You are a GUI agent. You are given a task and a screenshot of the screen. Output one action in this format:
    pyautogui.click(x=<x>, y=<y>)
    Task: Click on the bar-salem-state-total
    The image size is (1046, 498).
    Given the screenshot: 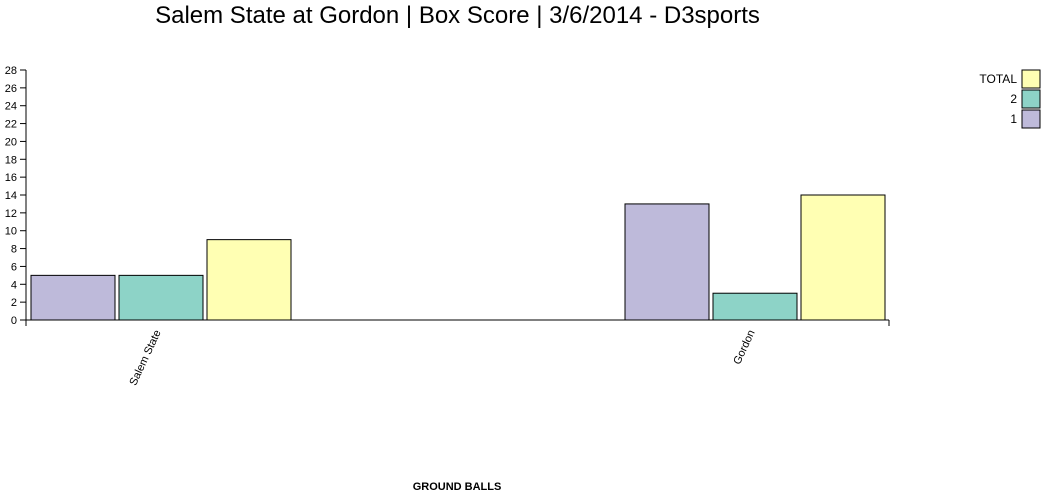 What is the action you would take?
    pyautogui.click(x=249, y=280)
    